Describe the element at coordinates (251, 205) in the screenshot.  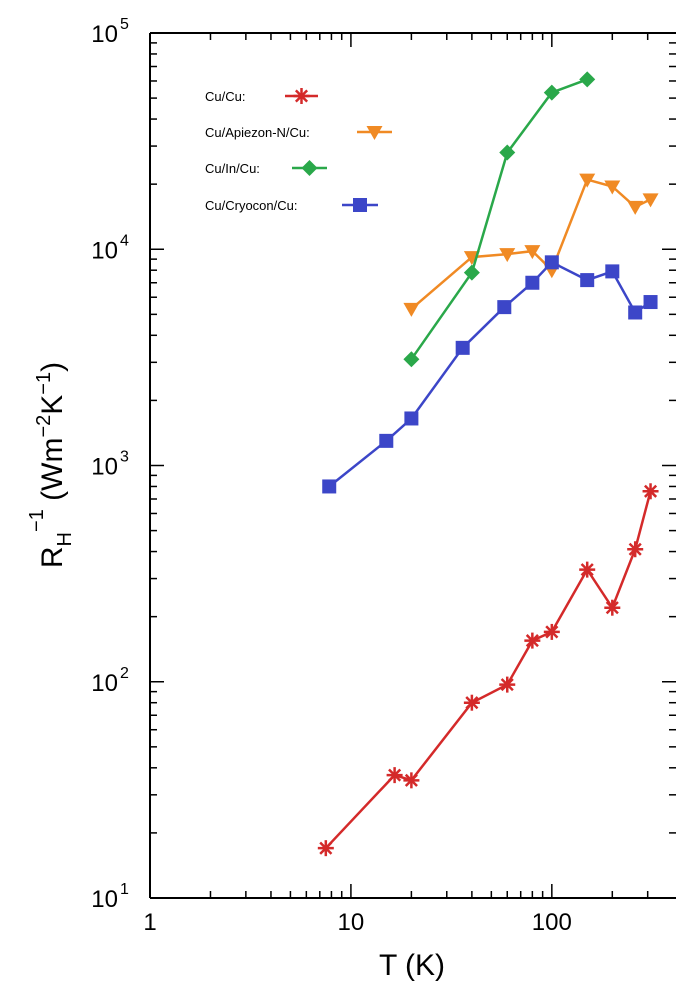
I see `legend-label: Cu/Cryocon/Cu:` at that location.